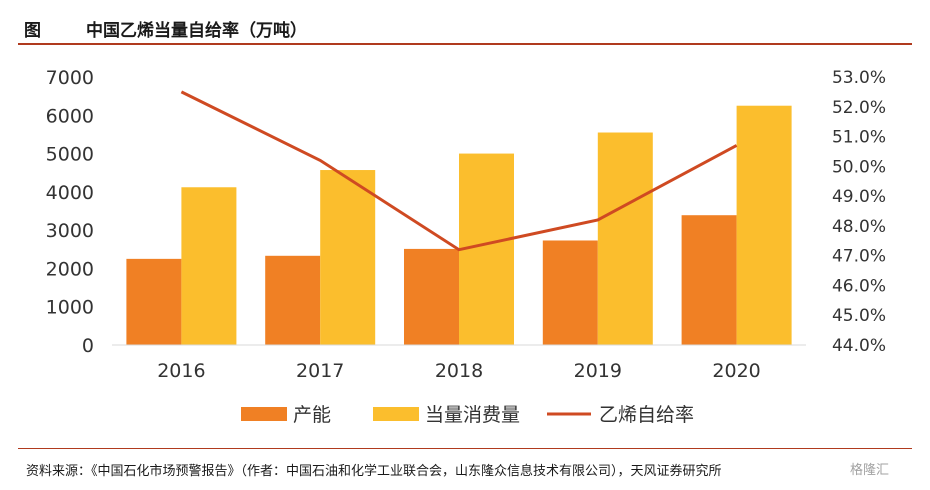  I want to click on figure-header: 图 中国乙烯当量自给率（万吨）, so click(465, 22).